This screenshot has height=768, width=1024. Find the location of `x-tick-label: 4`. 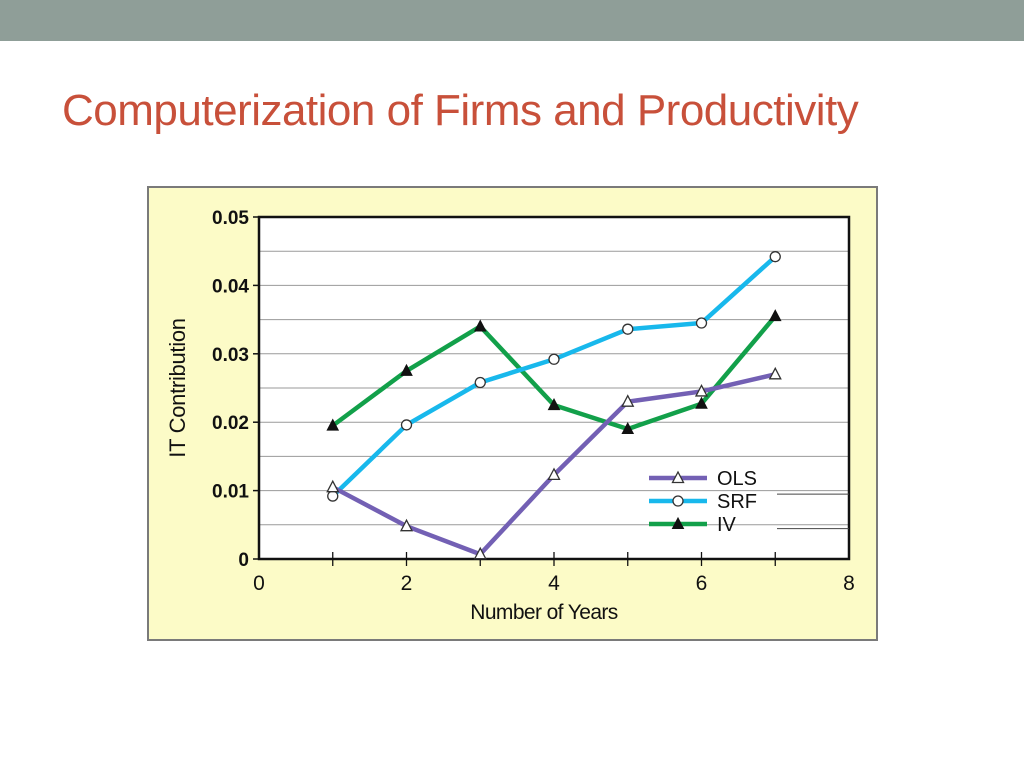

x-tick-label: 4 is located at coordinates (554, 583).